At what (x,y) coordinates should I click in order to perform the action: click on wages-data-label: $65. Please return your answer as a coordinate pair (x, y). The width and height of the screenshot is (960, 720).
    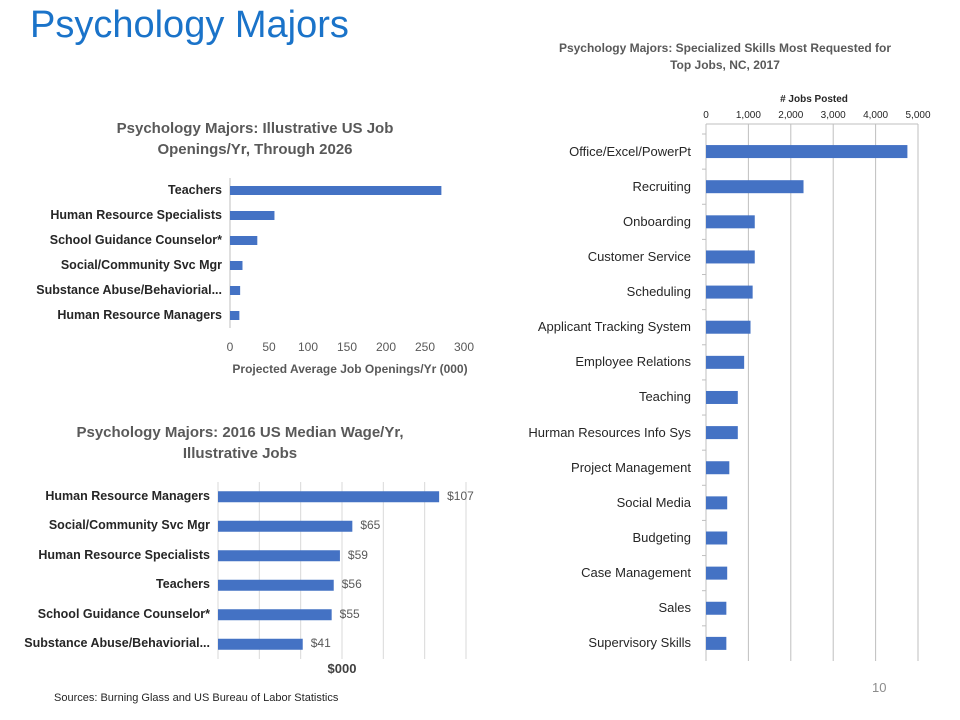
    Looking at the image, I should click on (370, 525).